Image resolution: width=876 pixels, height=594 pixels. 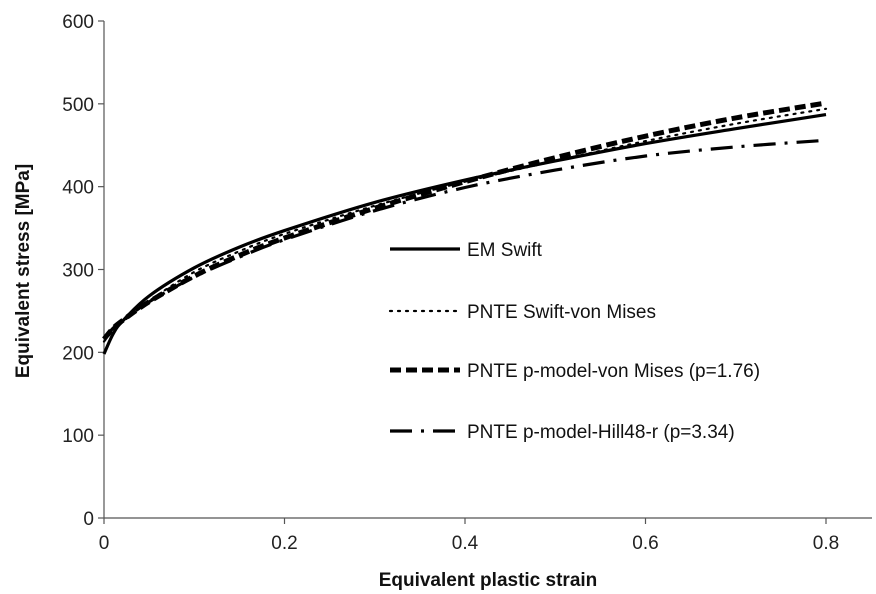 I want to click on x-tick-label: 0.2, so click(x=284, y=543).